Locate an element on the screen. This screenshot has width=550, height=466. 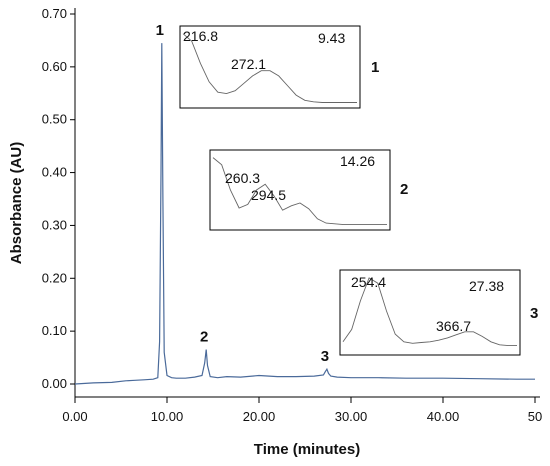
inset-2-spectrum is located at coordinates (299, 191).